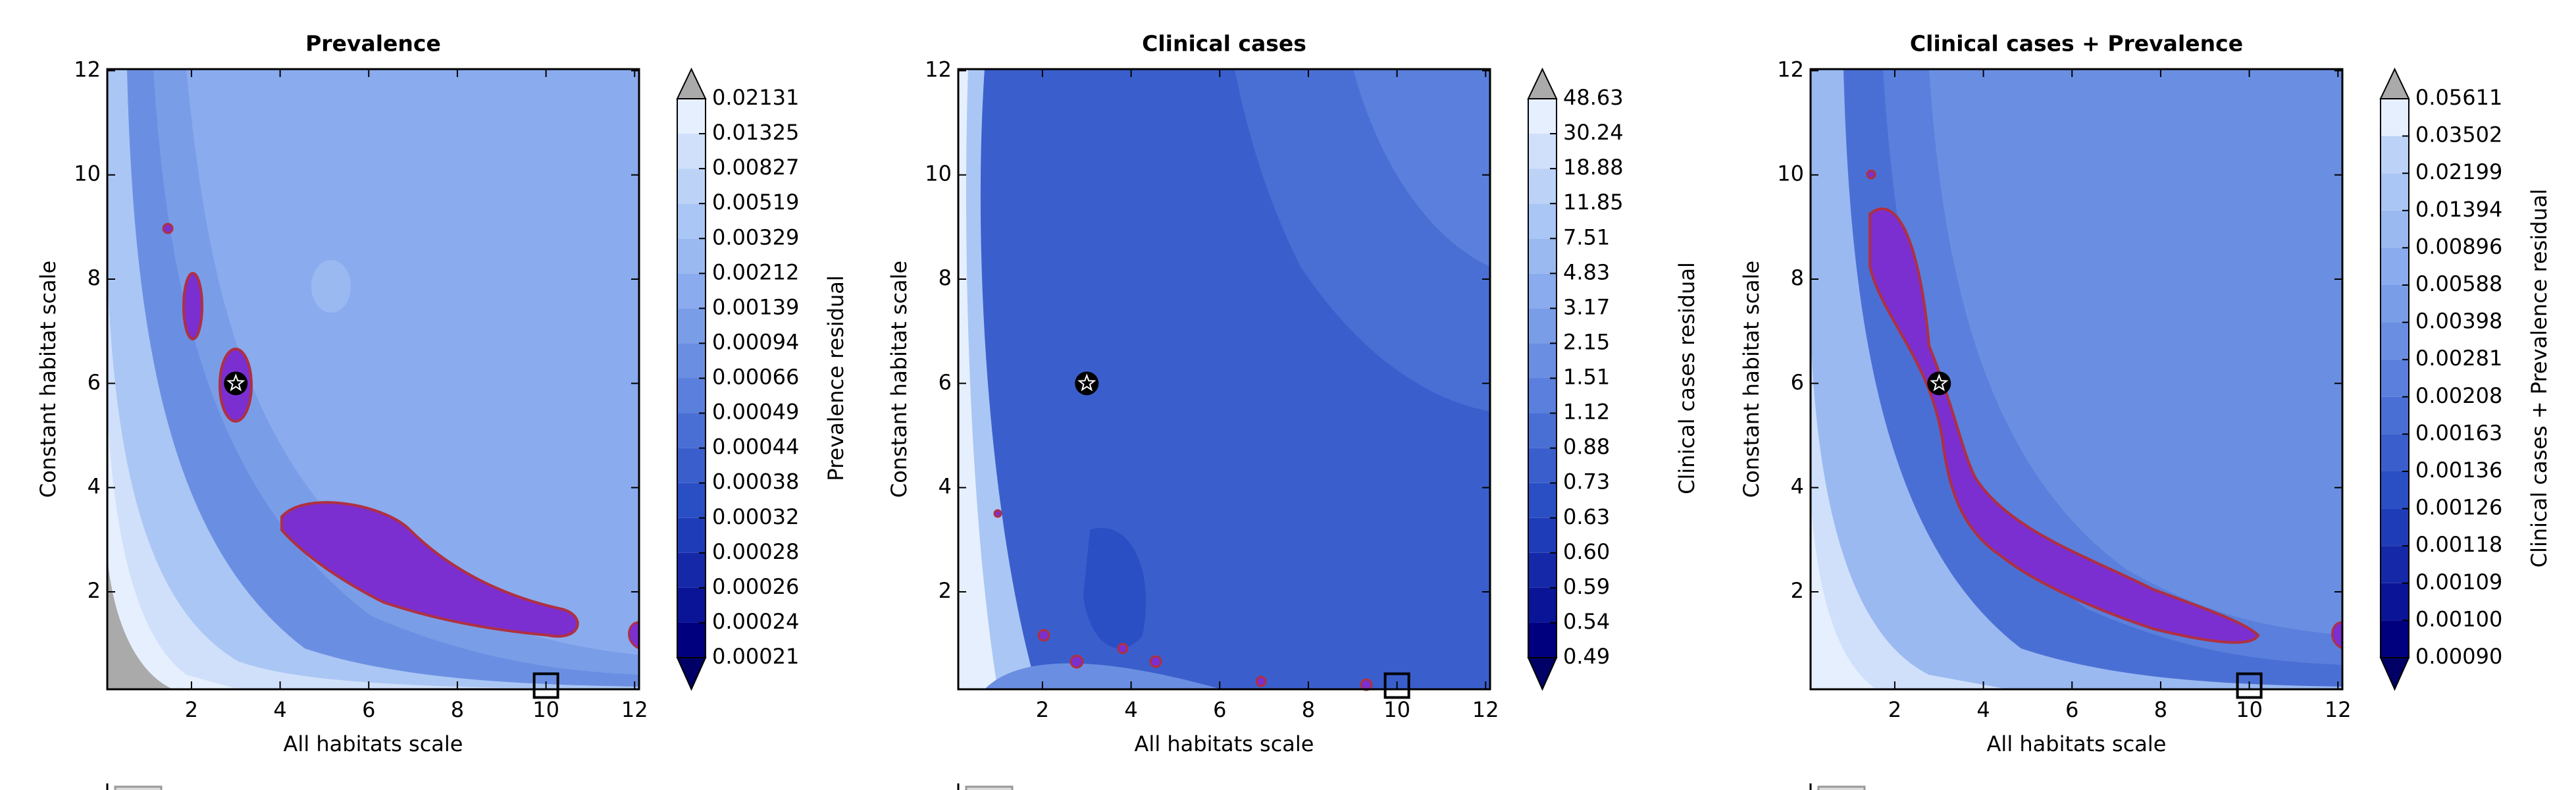 The image size is (2576, 790). I want to click on colorbar-tick-label: 0.63, so click(1586, 516).